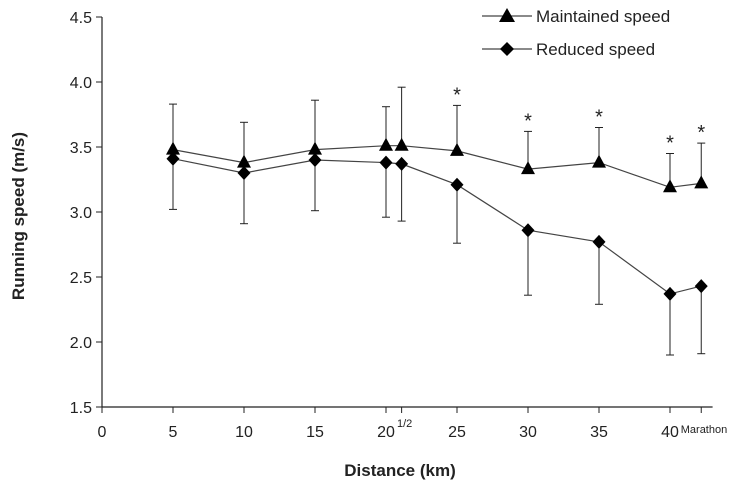  Describe the element at coordinates (507, 15) in the screenshot. I see `legend-marker-triangle` at that location.